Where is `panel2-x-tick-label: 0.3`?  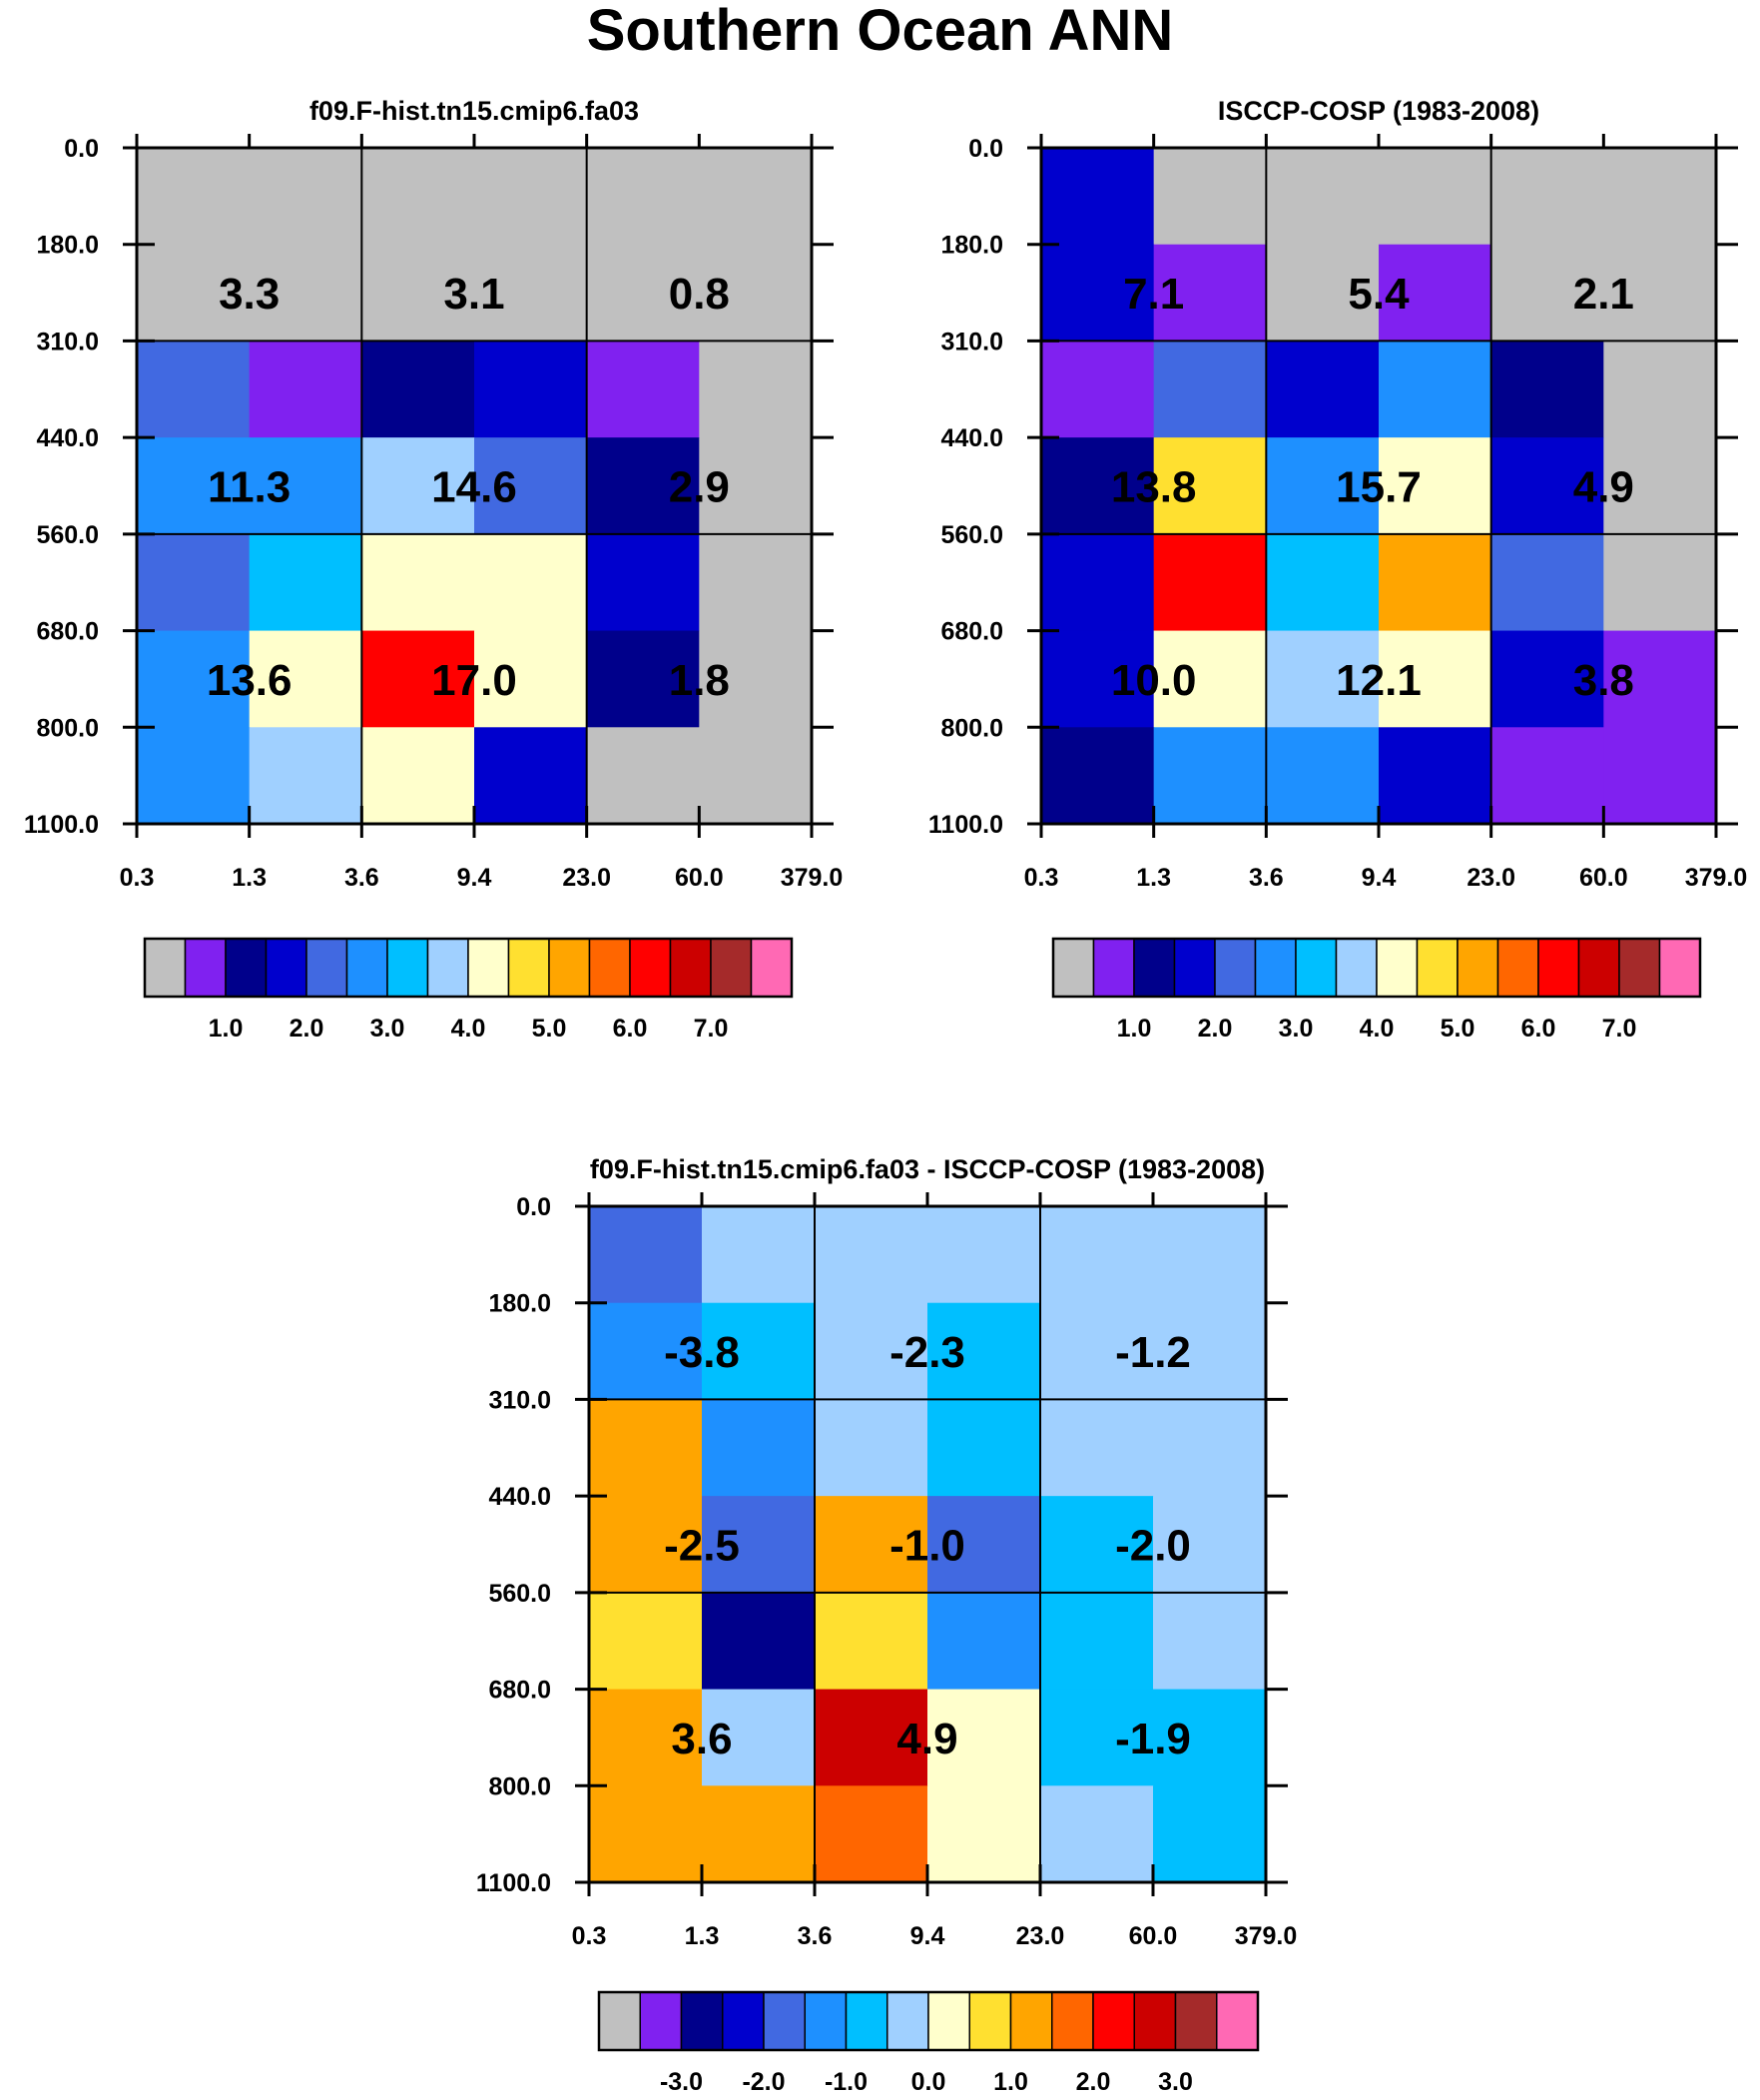 panel2-x-tick-label: 0.3 is located at coordinates (1041, 878).